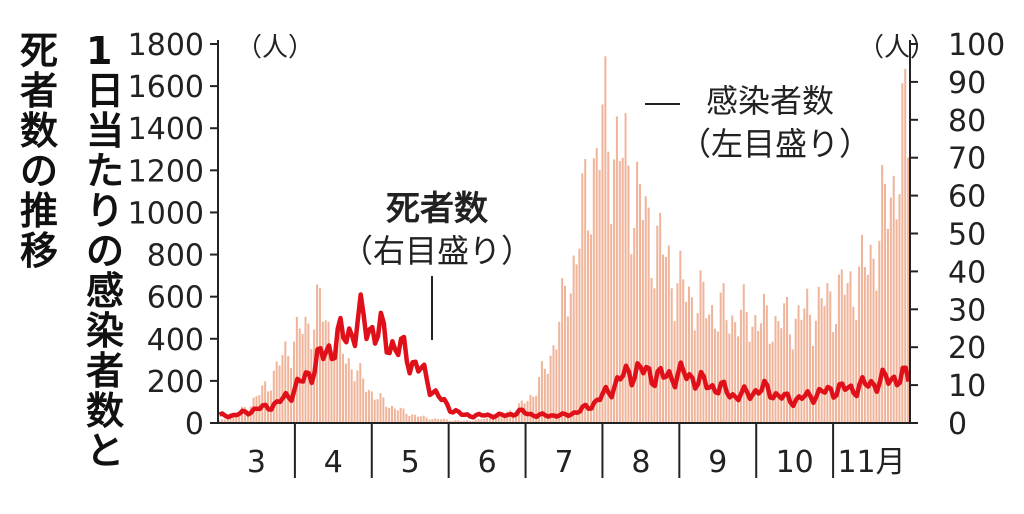 Image resolution: width=1024 pixels, height=514 pixels. Describe the element at coordinates (105, 171) in the screenshot. I see `title-char: た` at that location.